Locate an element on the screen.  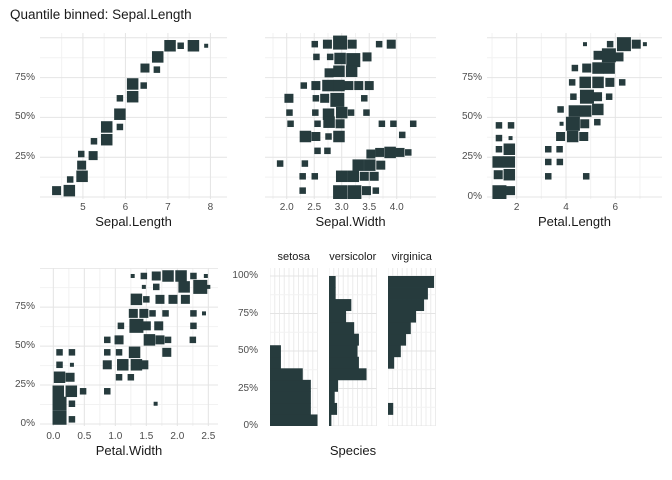
y-tick-label: 100% is located at coordinates (245, 275).